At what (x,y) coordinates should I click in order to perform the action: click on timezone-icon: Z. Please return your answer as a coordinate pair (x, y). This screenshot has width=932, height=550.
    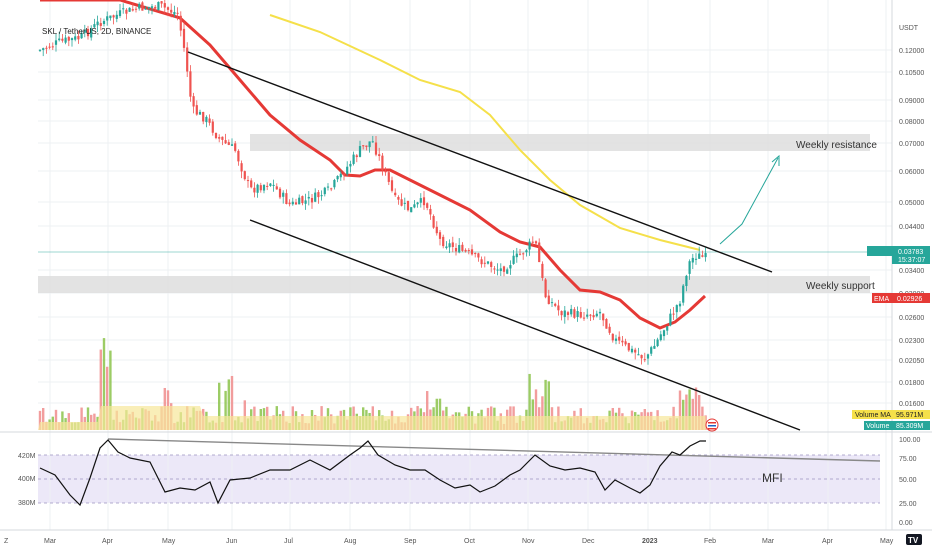
    Looking at the image, I should click on (6, 541).